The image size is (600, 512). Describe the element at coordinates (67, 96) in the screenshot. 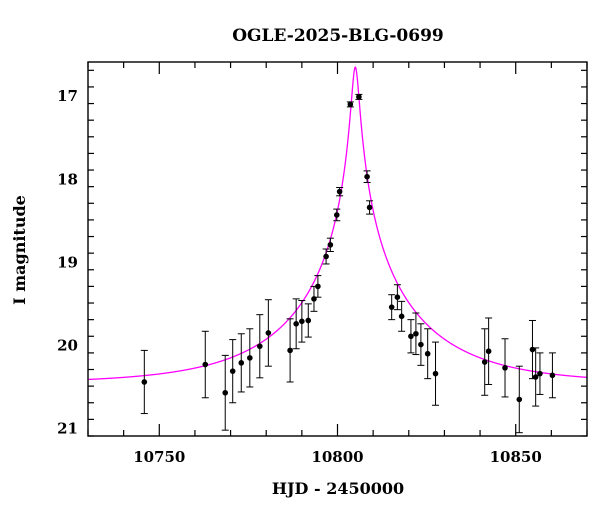

I see `y-tick-label: 17` at that location.